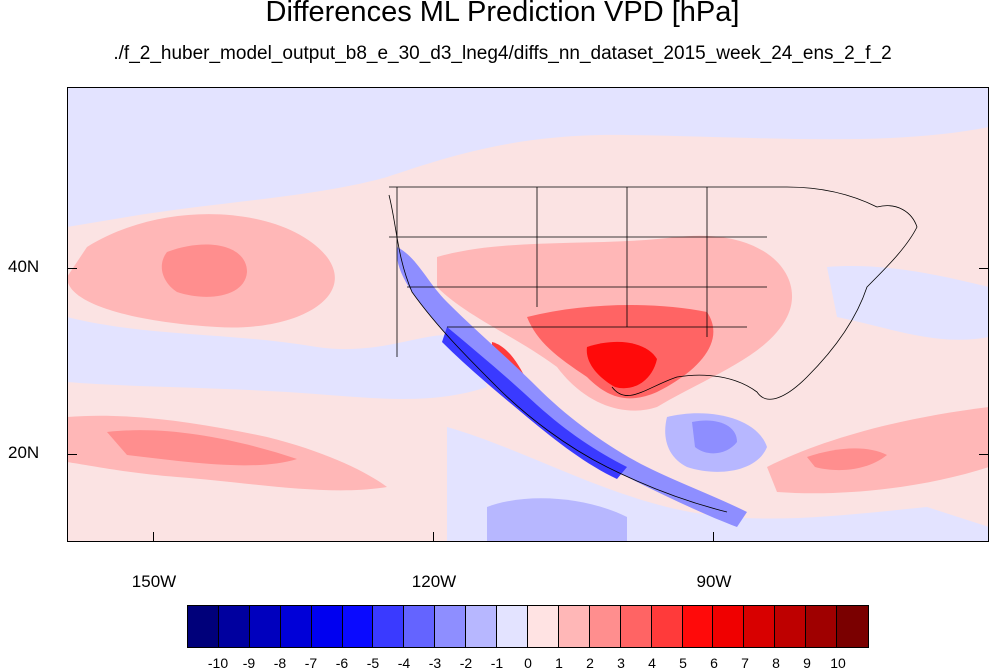 This screenshot has height=672, width=1005. What do you see at coordinates (202, 448) in the screenshot?
I see `field-red-hawaii-core` at bounding box center [202, 448].